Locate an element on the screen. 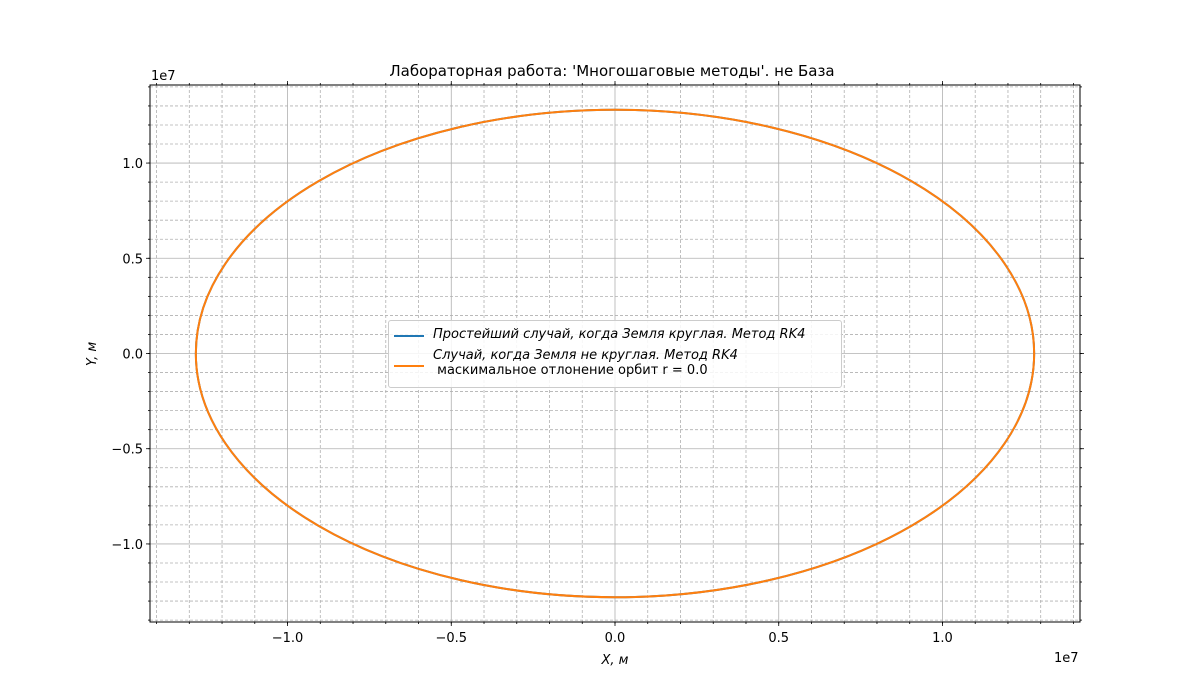 The height and width of the screenshot is (700, 1200). y-tick-label: 0.0 is located at coordinates (132, 355).